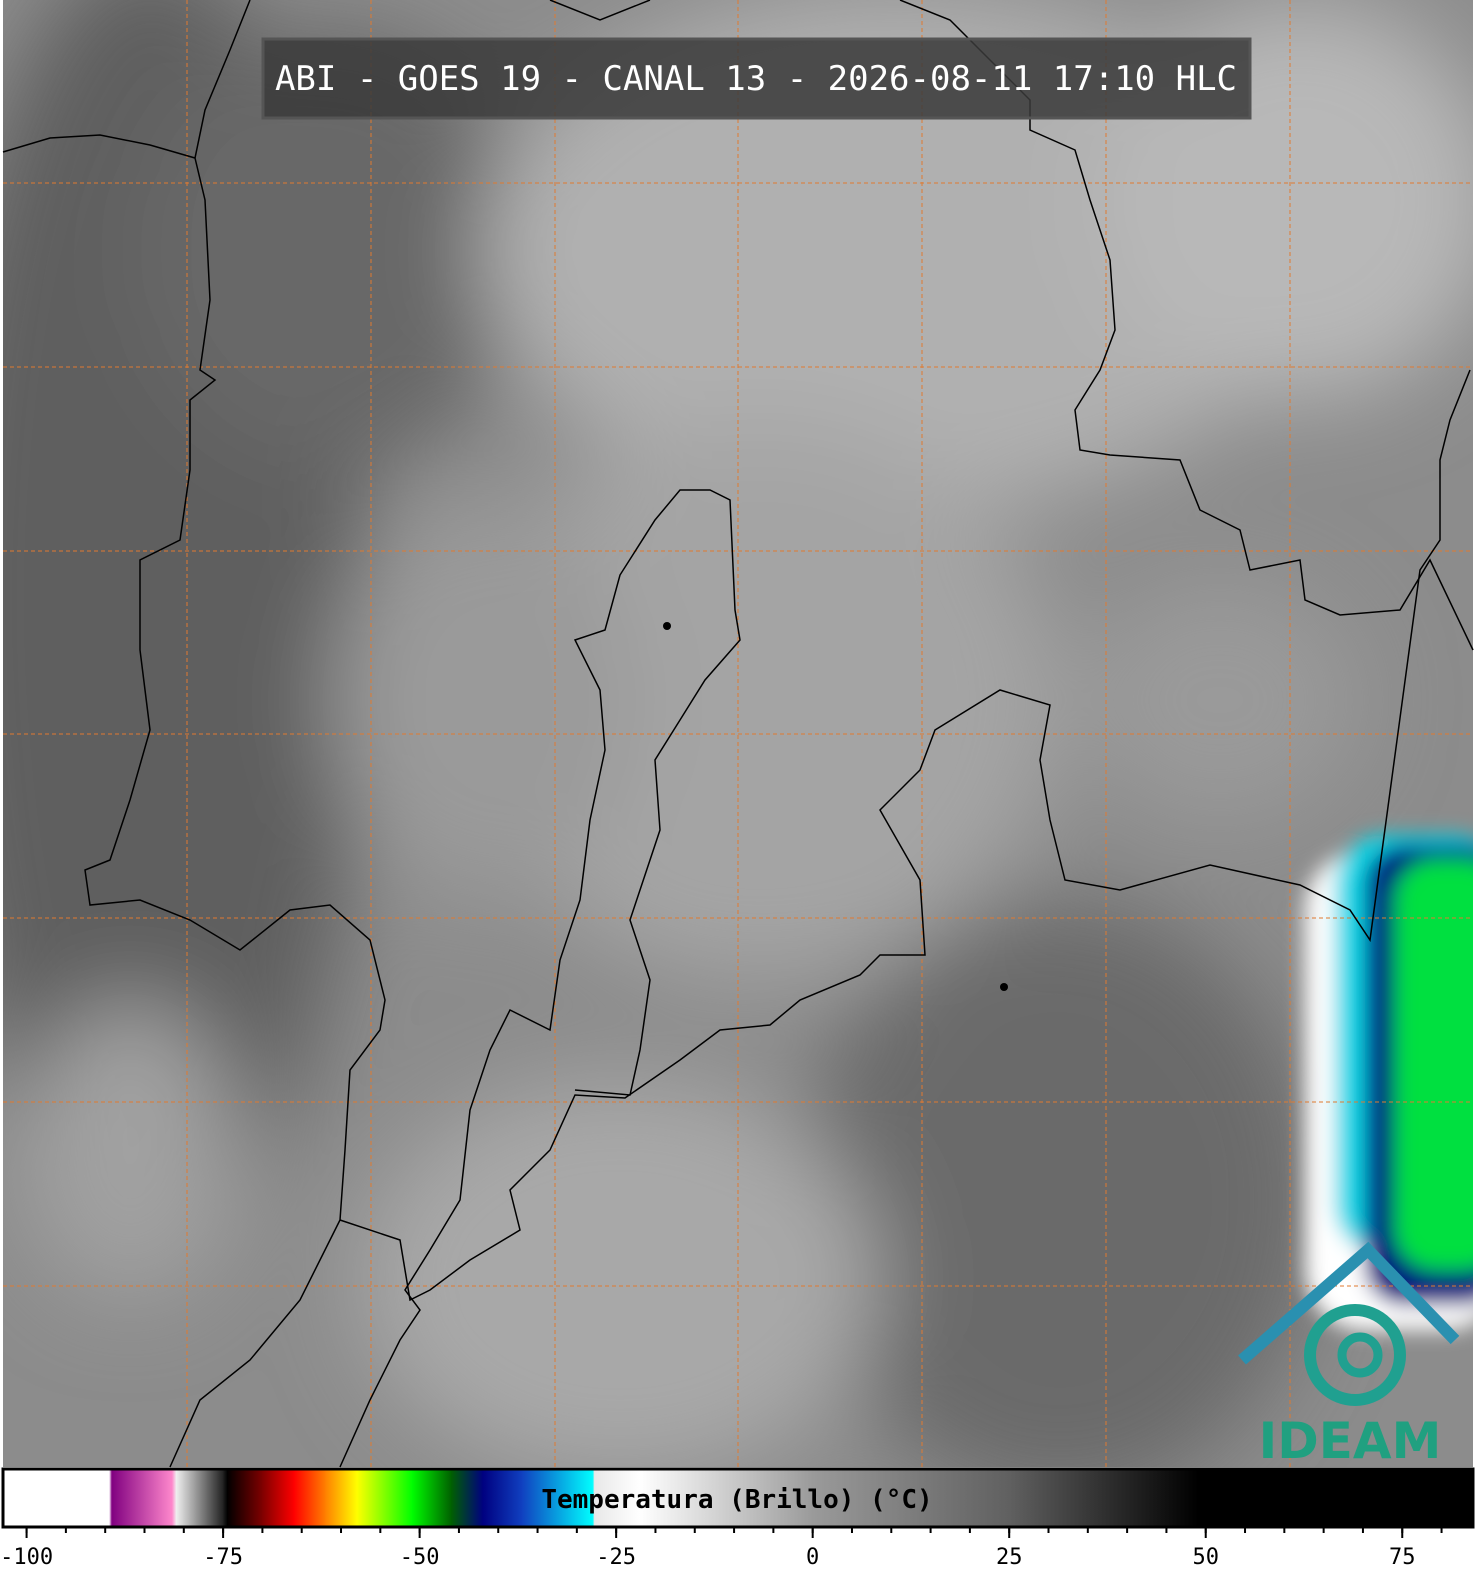 Image resolution: width=1481 pixels, height=1577 pixels. I want to click on logo-text: IDEAM, so click(1350, 1441).